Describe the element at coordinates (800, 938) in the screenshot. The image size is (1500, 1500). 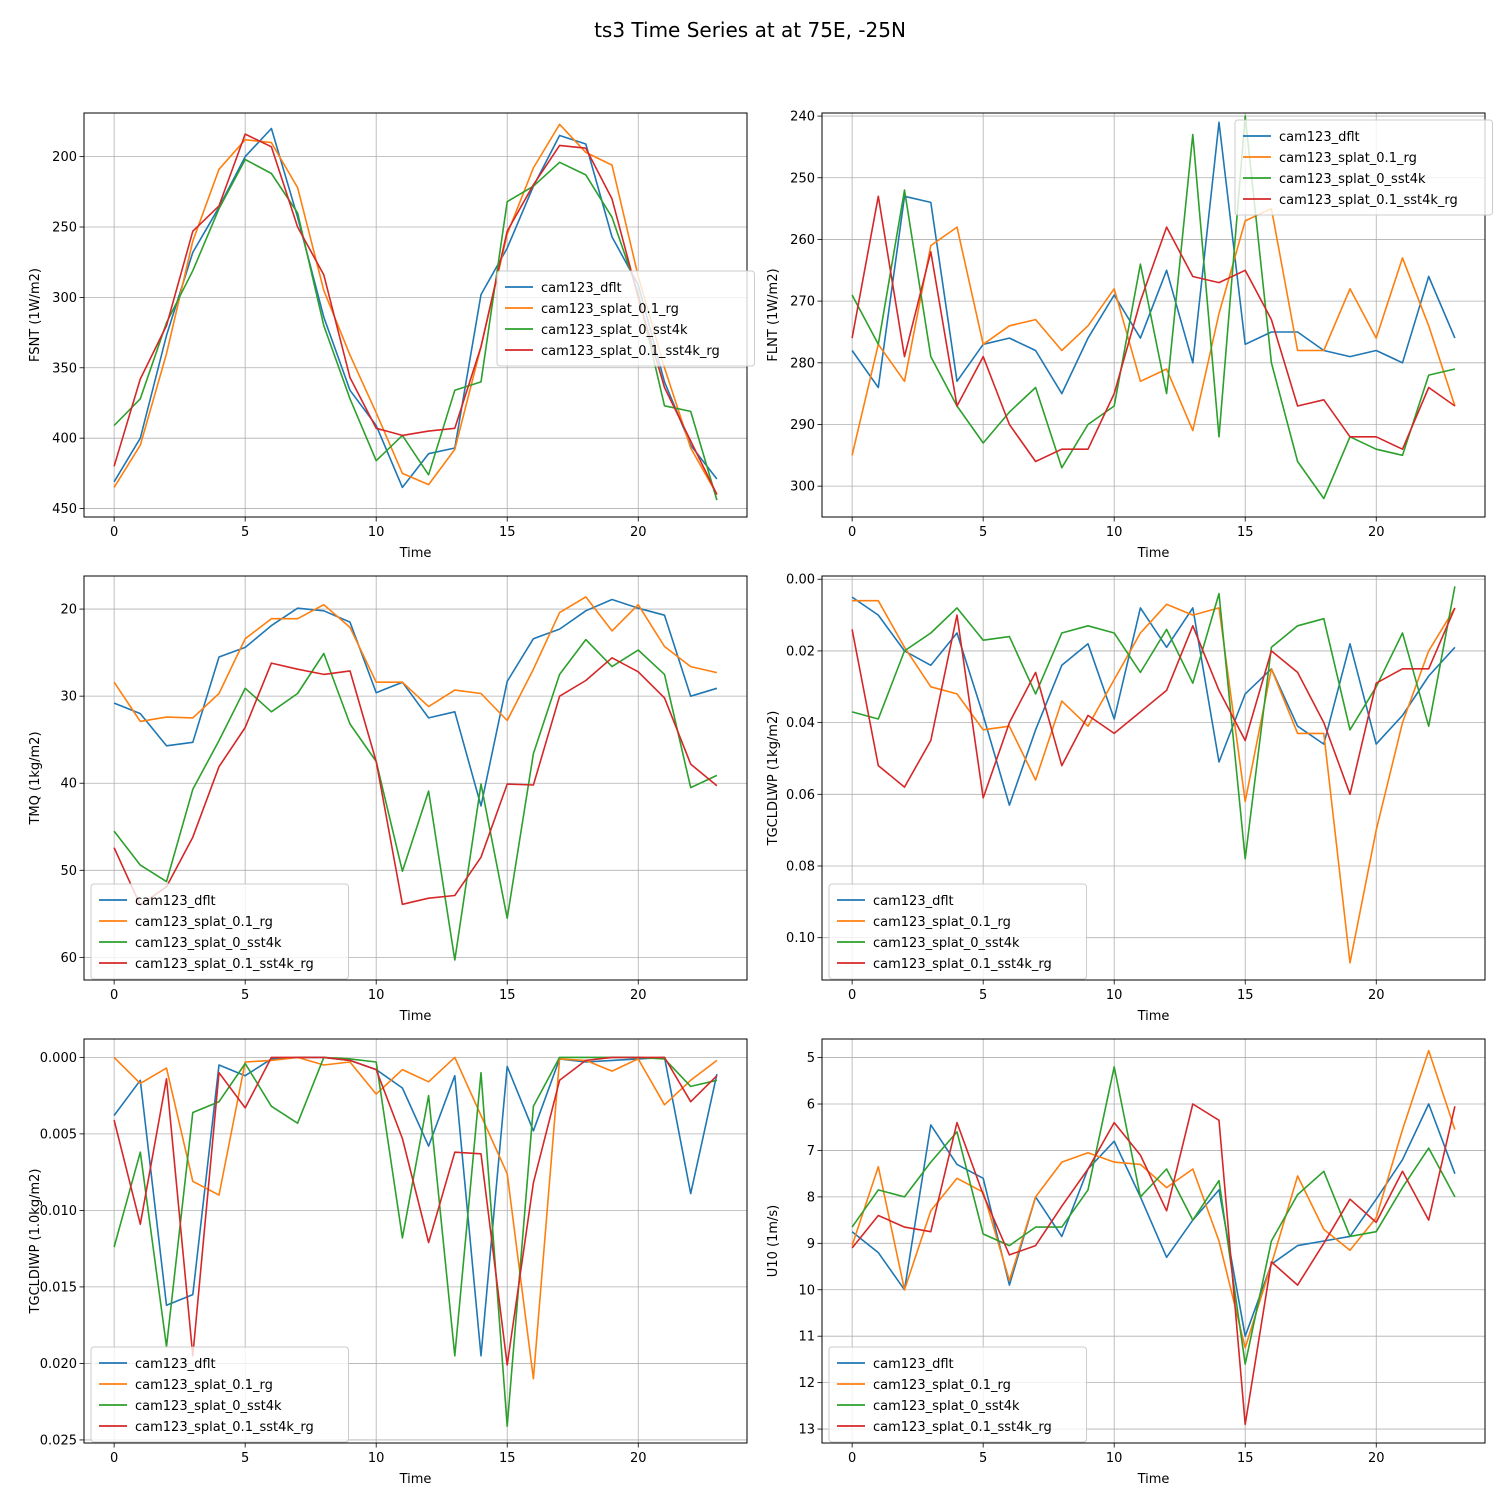
I see `y-tick-label: 0.10` at that location.